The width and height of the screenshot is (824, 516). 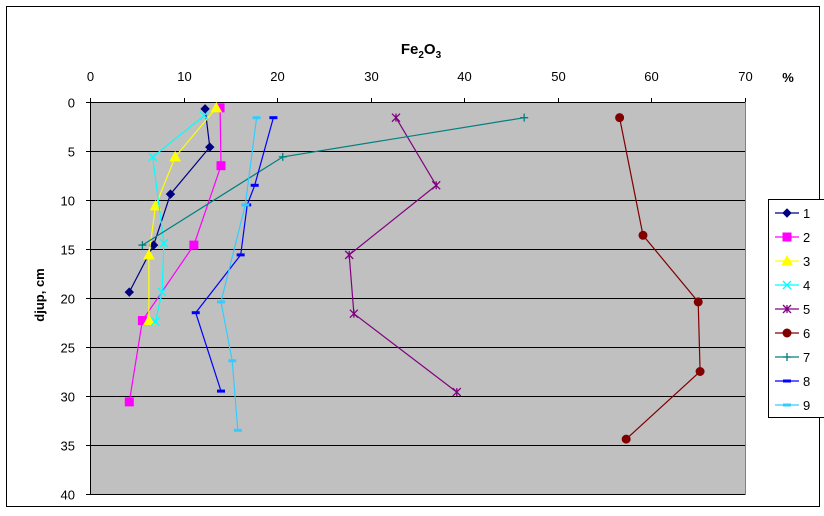 I want to click on x-axis-unit: %, so click(x=788, y=77).